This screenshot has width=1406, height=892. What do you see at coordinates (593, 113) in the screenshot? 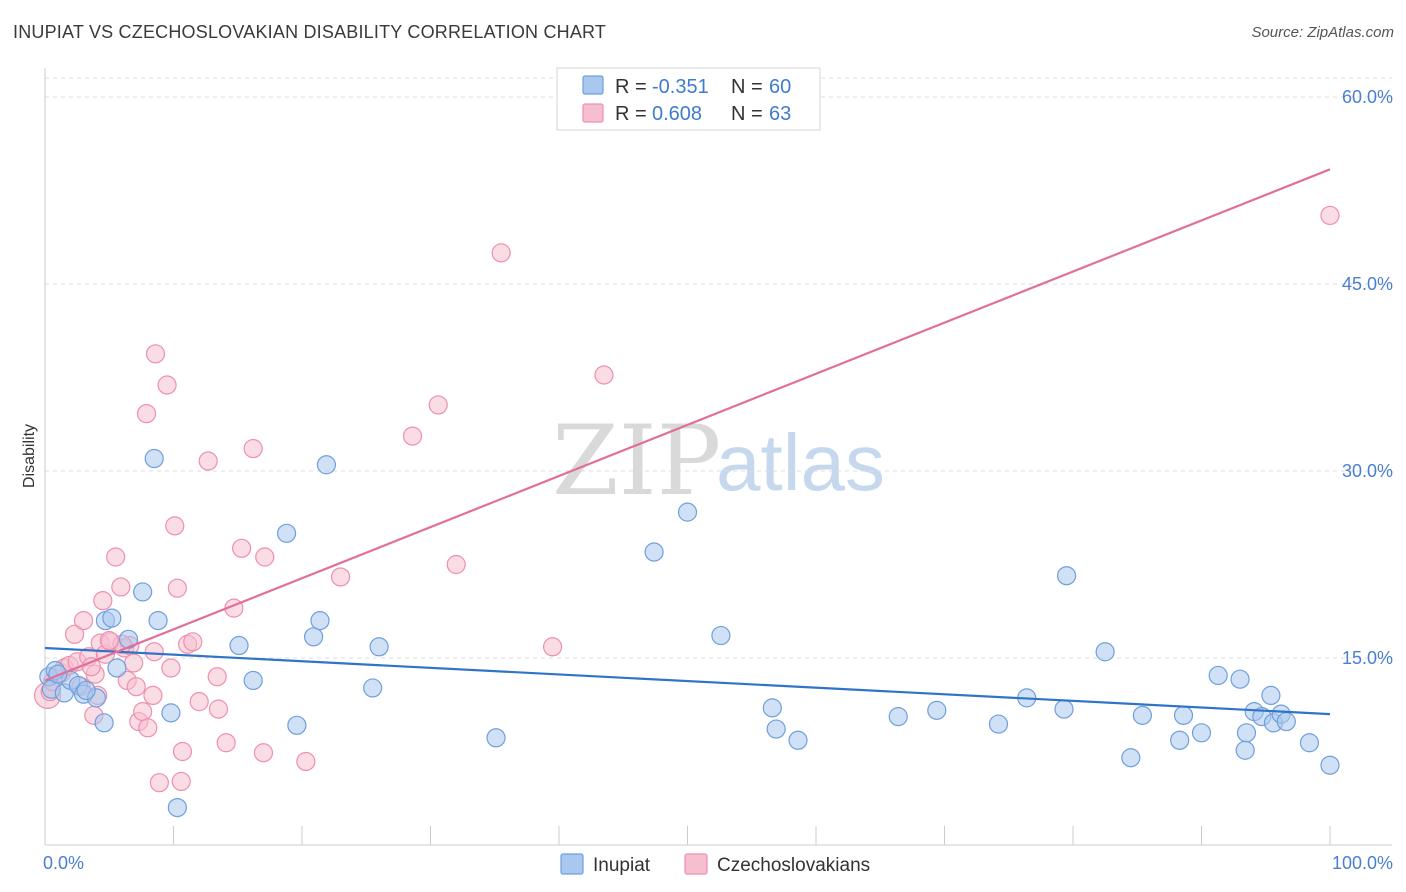
I see `legend-swatch-czech` at bounding box center [593, 113].